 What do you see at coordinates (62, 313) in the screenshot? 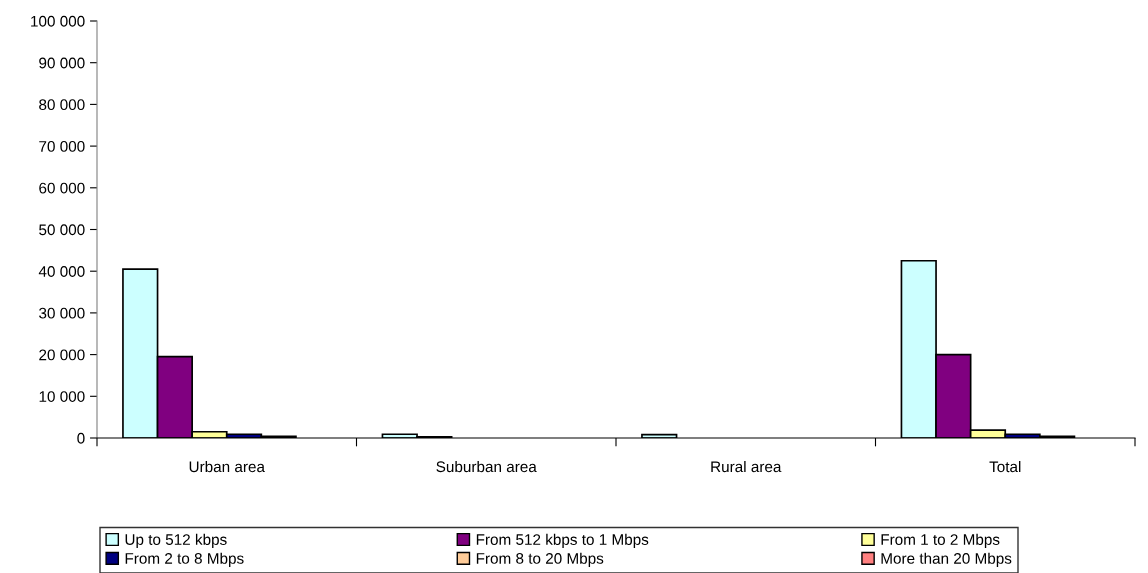
I see `y-tick-label: 30 000` at bounding box center [62, 313].